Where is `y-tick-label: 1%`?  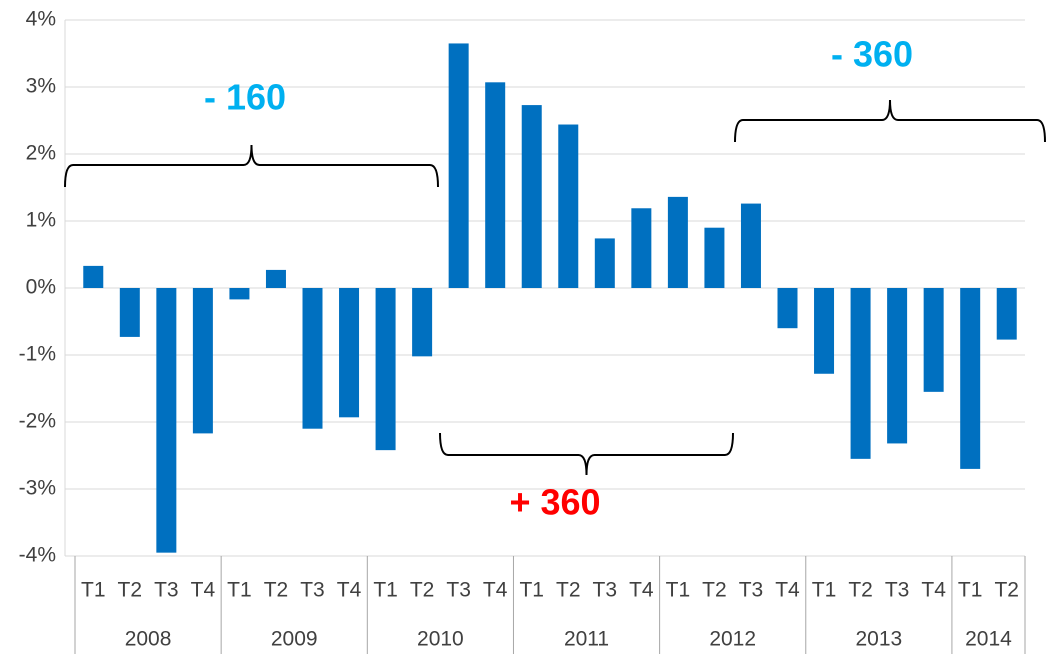
y-tick-label: 1% is located at coordinates (41, 220).